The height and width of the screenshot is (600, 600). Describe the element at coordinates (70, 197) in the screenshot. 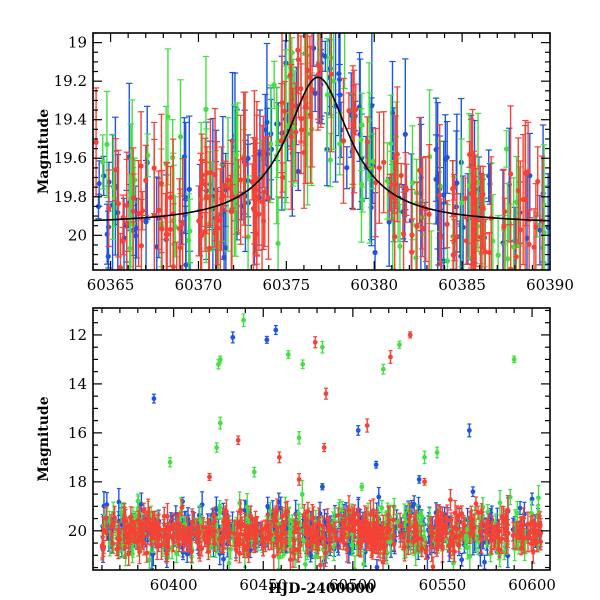

I see `top-ytick-label: 19.8` at that location.